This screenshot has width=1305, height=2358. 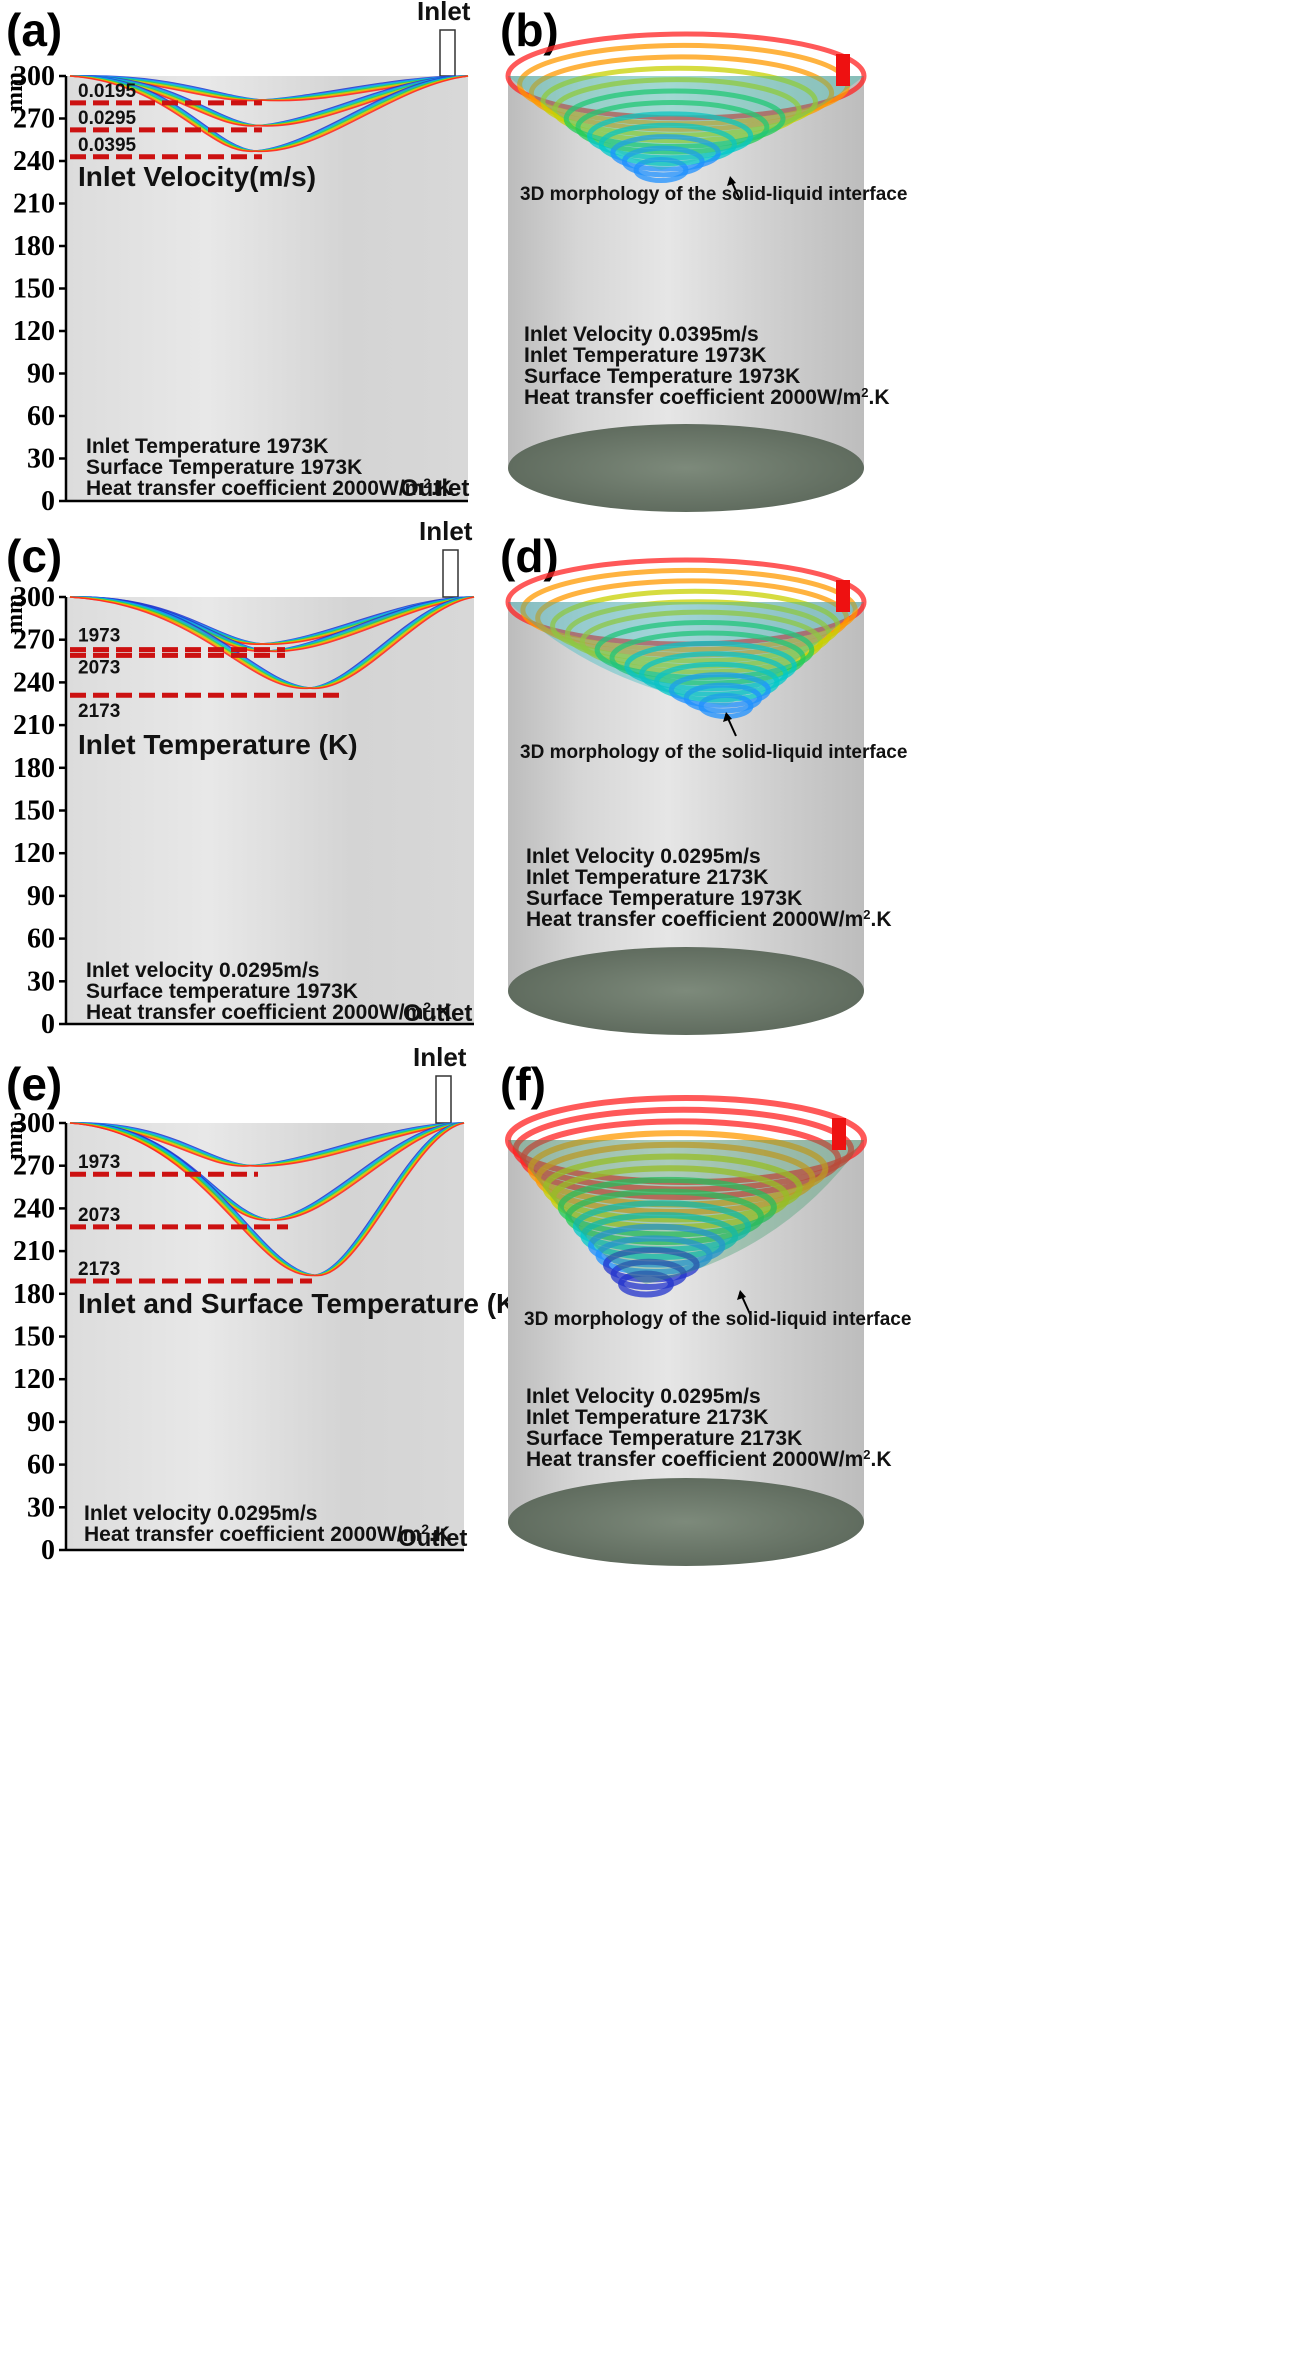 What do you see at coordinates (207, 446) in the screenshot?
I see `condition-0: Inlet Temperature 1973K` at bounding box center [207, 446].